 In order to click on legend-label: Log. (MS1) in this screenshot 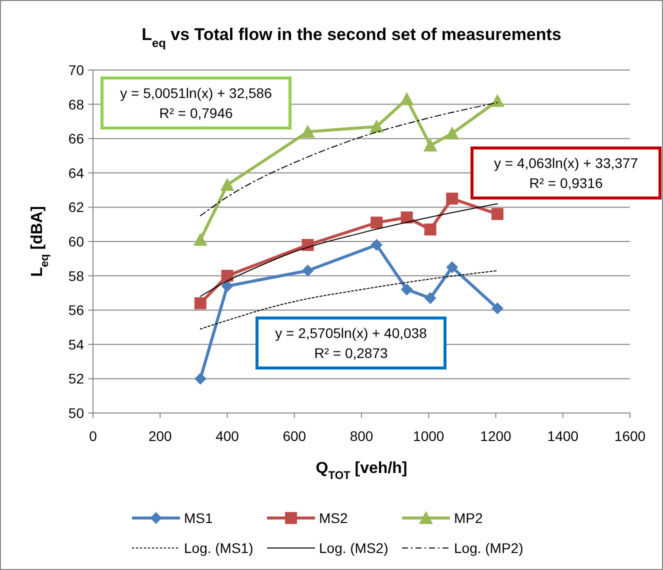, I will do `click(219, 548)`.